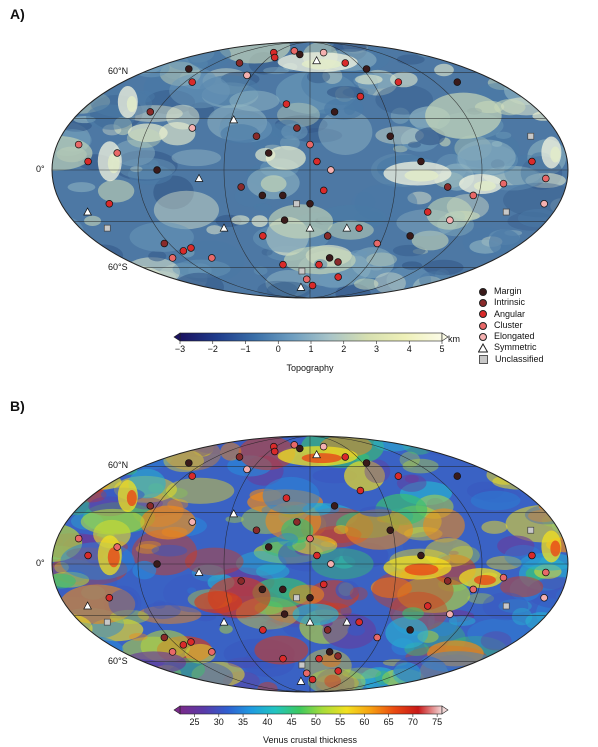 The width and height of the screenshot is (598, 747). Describe the element at coordinates (267, 722) in the screenshot. I see `colorbar-tick-label: 40` at that location.